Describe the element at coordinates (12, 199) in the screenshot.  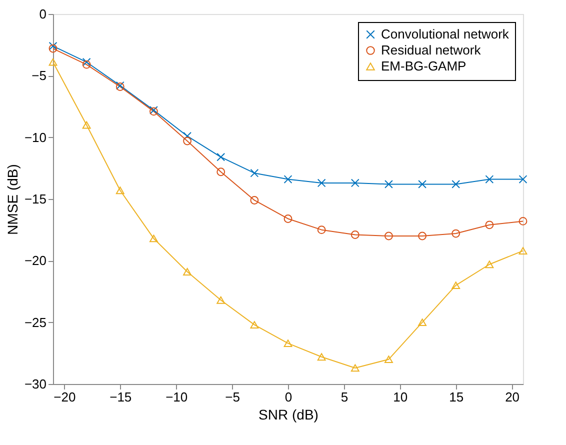
I see `y-axis-title: NMSE (dB)` at that location.